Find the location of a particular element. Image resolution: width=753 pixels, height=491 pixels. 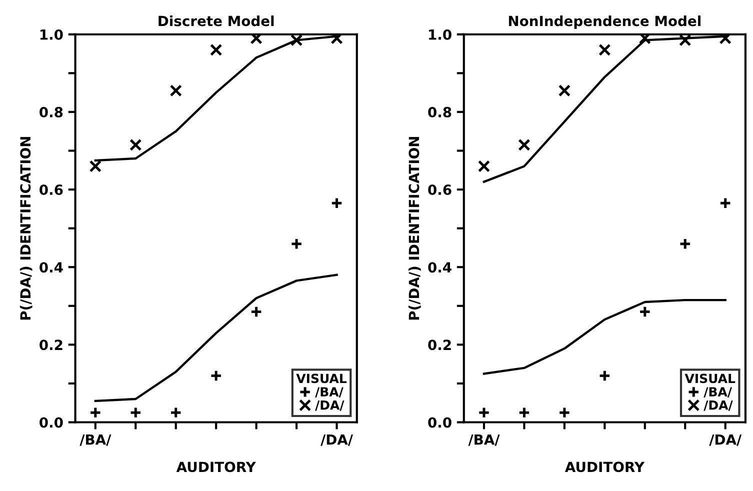

chart-title: NonIndependence Model is located at coordinates (604, 22).